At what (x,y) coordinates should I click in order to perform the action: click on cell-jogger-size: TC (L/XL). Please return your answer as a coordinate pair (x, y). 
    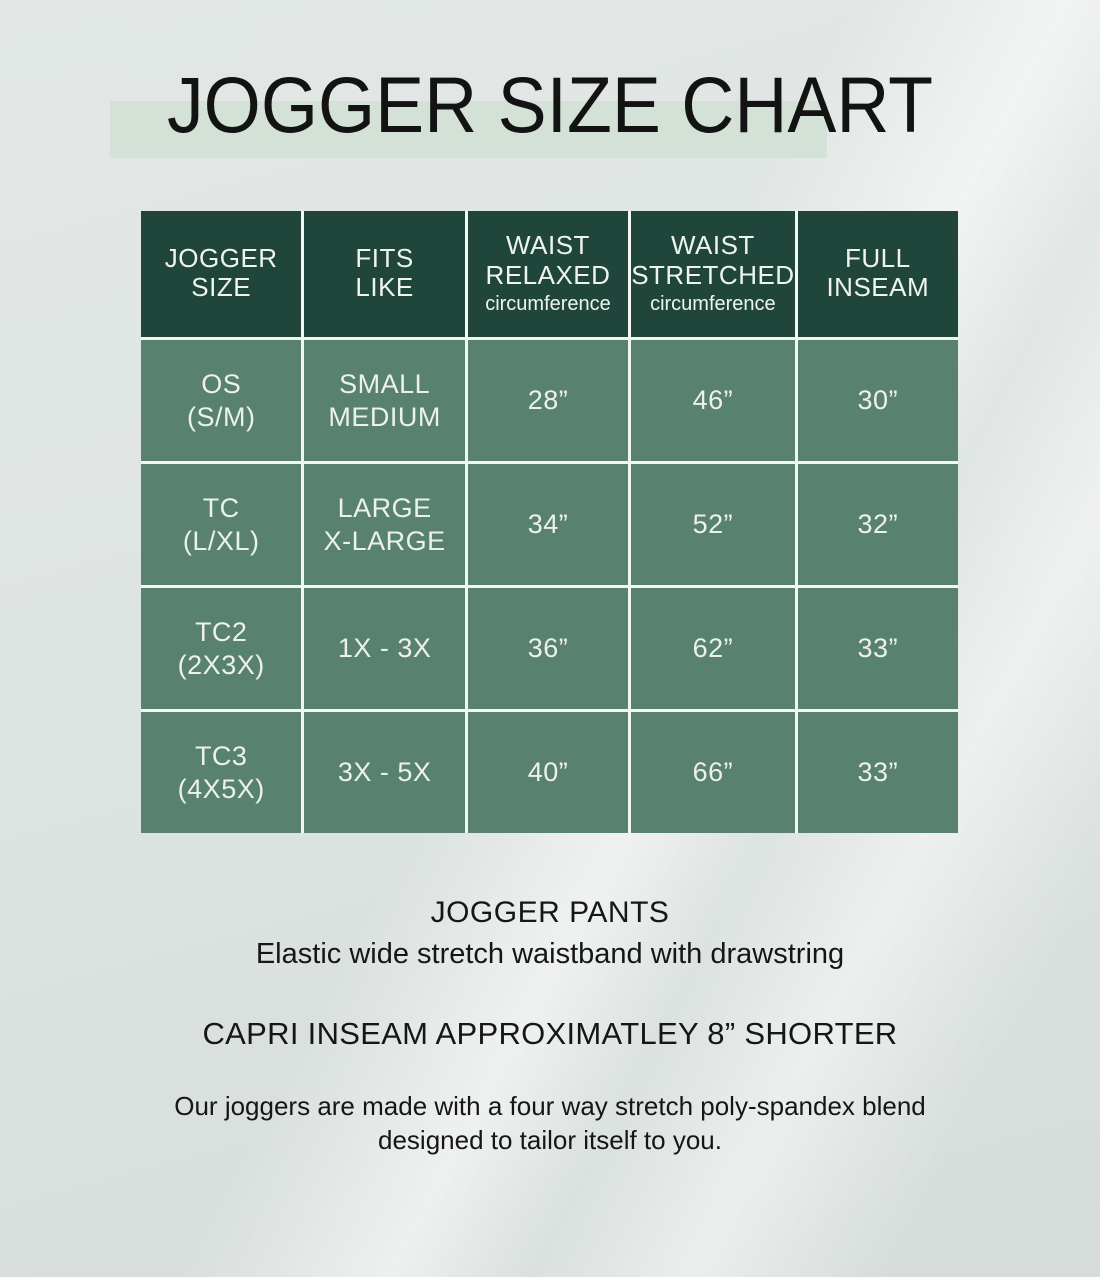
    Looking at the image, I should click on (221, 524).